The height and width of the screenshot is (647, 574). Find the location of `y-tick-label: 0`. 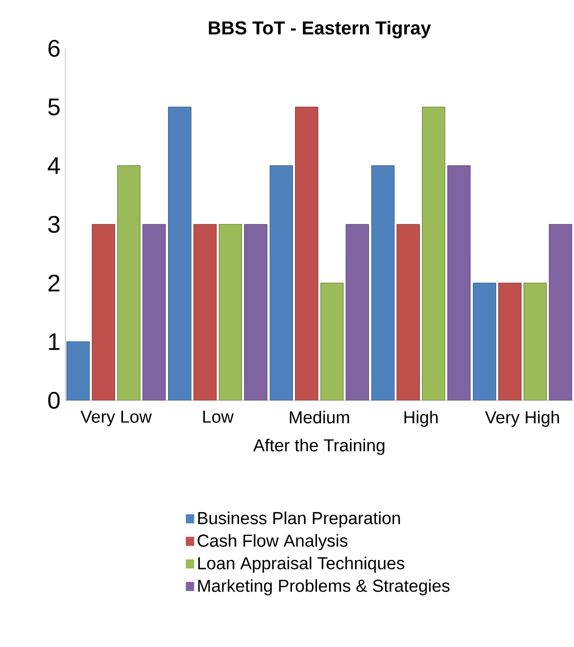

y-tick-label: 0 is located at coordinates (54, 400).